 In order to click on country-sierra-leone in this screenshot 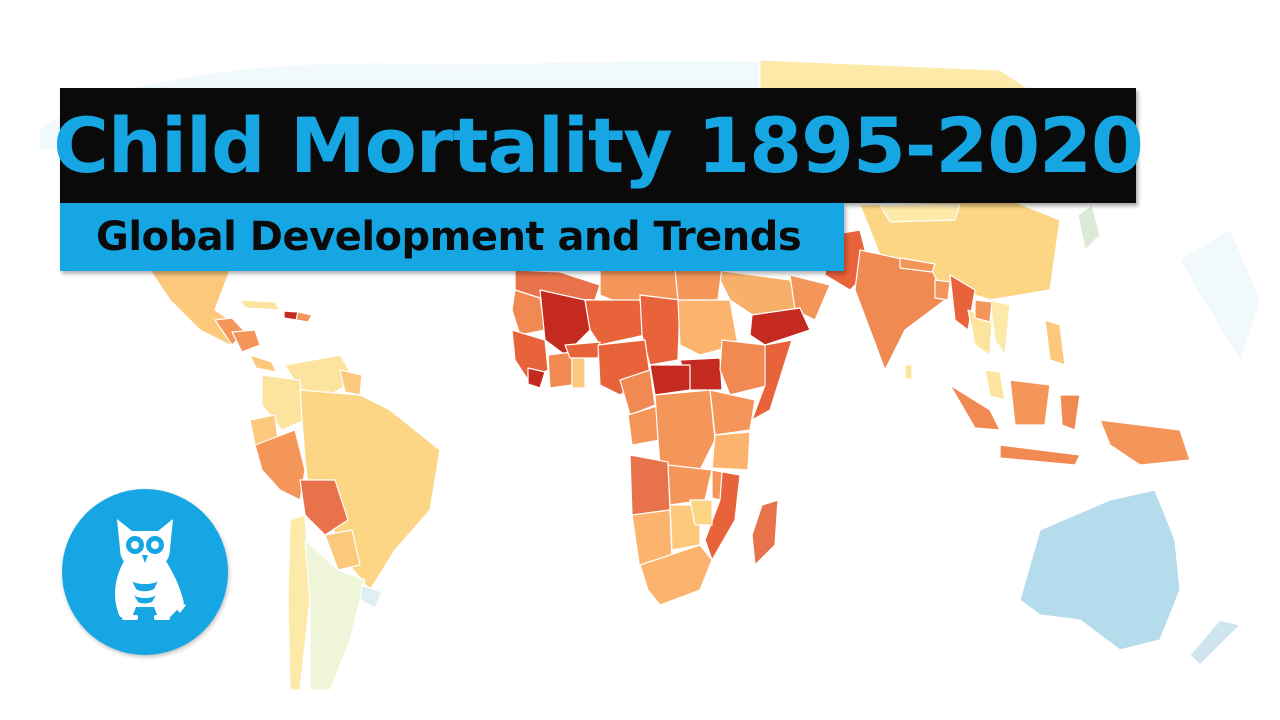, I will do `click(536, 378)`.